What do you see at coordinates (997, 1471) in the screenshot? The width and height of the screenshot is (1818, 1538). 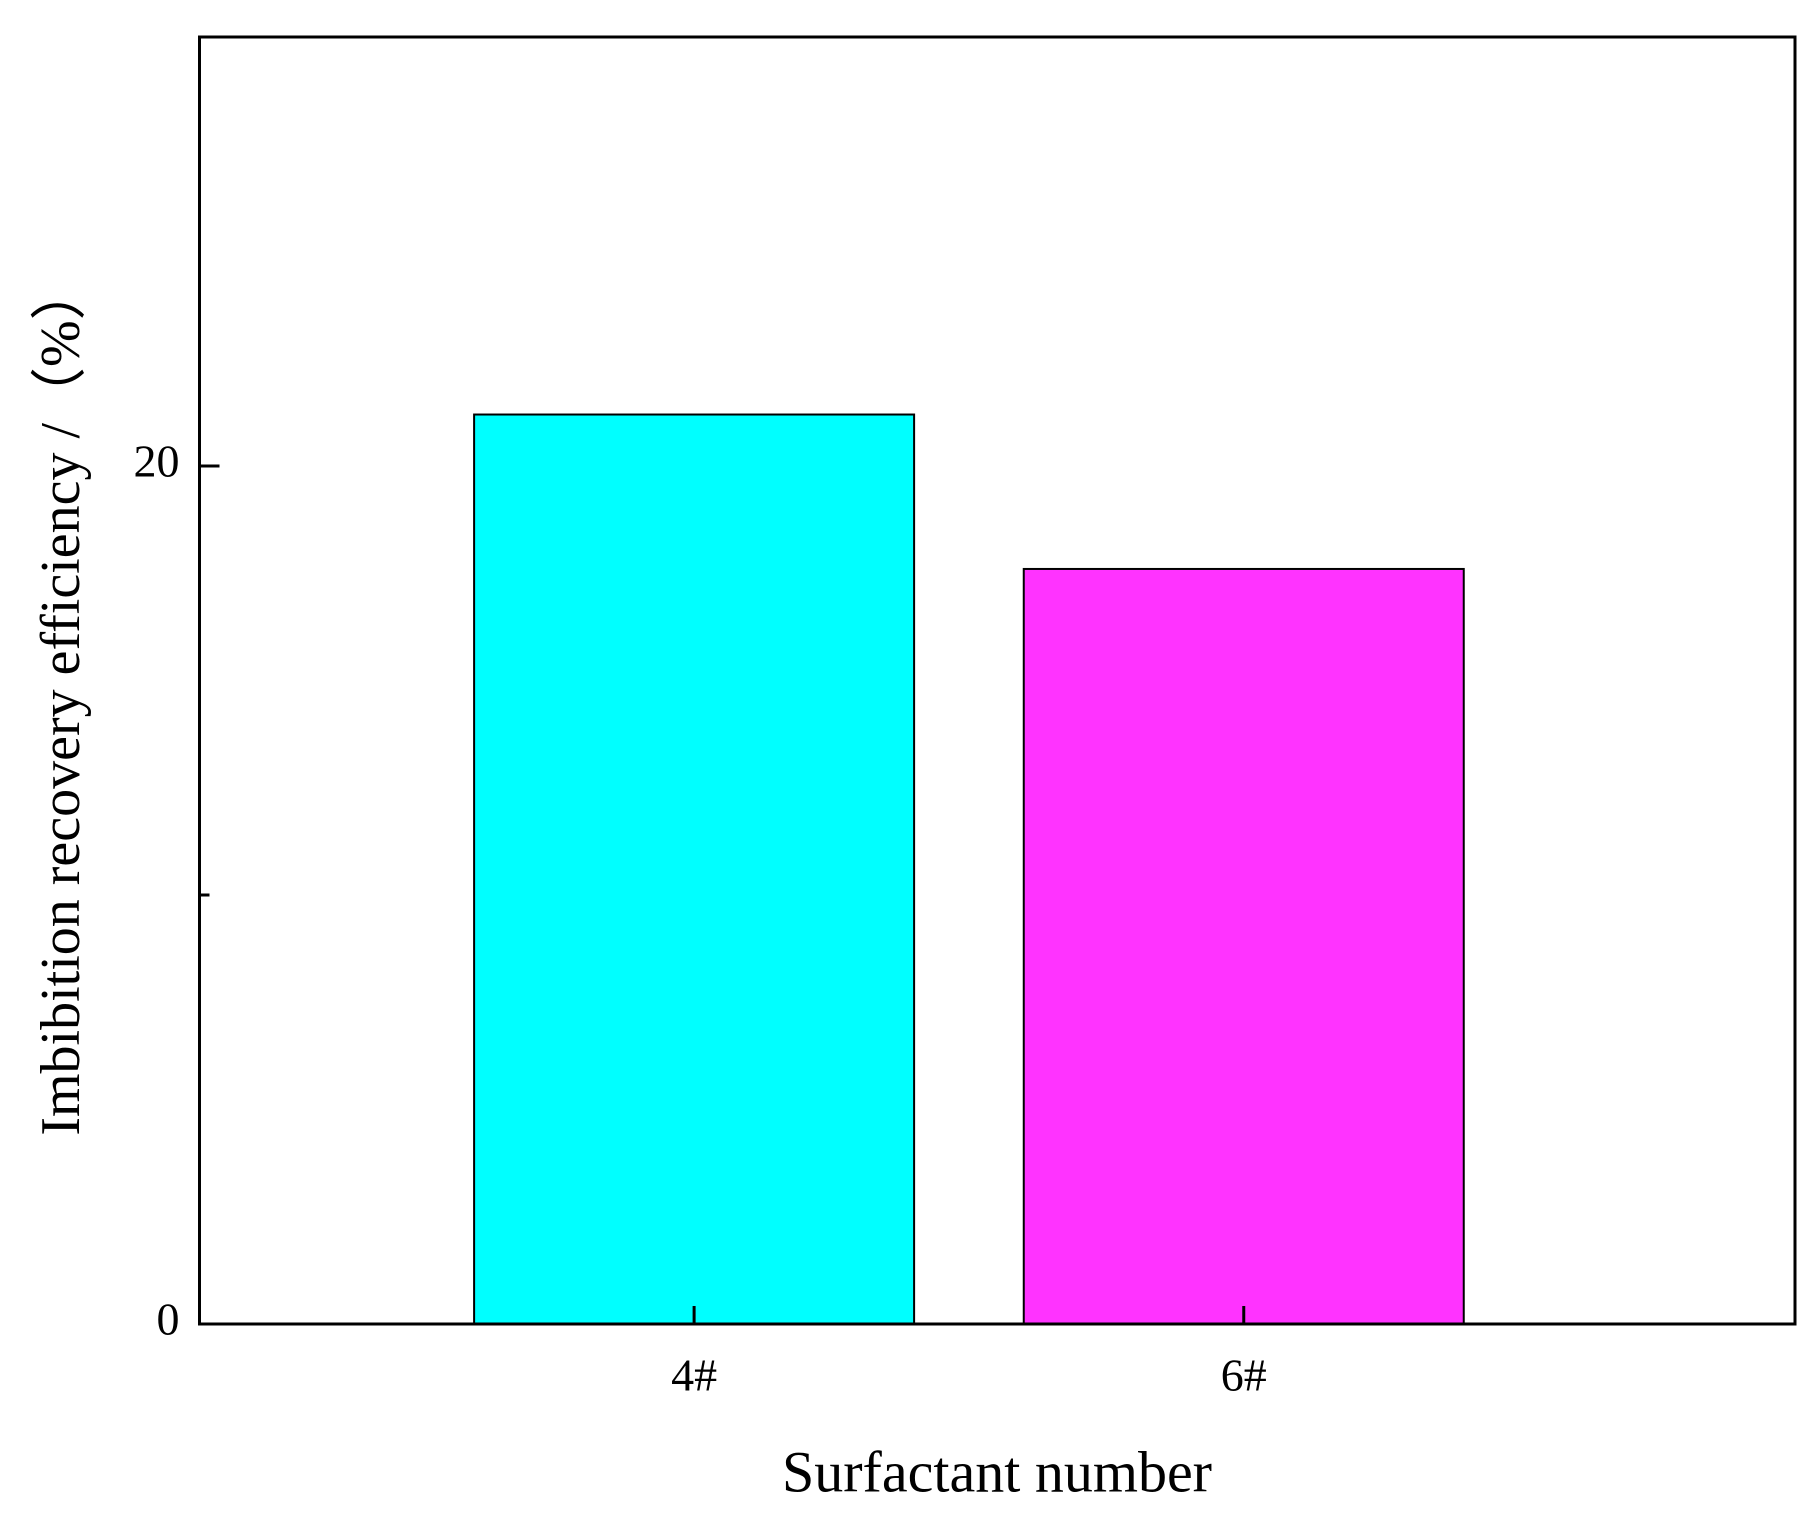 I see `x-axis-title: Surfactant number` at bounding box center [997, 1471].